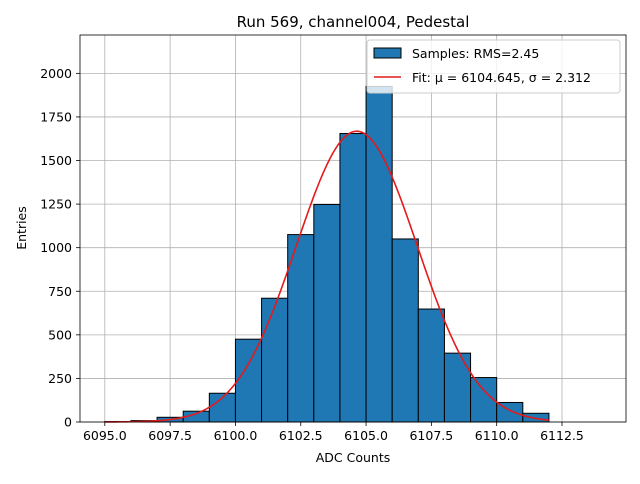 This screenshot has height=484, width=640. I want to click on chart-title: Run 569, channel004, Pedestal, so click(353, 22).